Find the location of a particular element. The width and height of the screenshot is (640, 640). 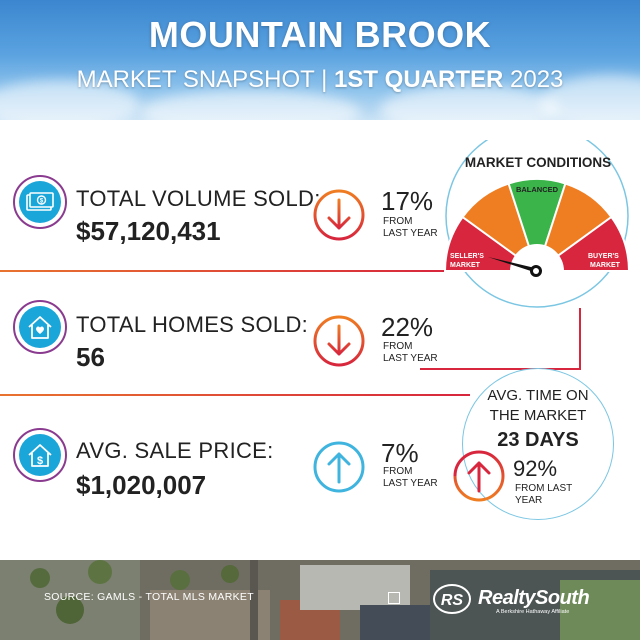

house-dollar-icon: $ is located at coordinates (40, 455).